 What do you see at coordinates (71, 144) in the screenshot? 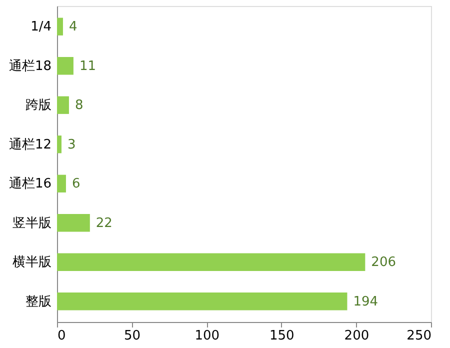
I see `data-label: 3` at bounding box center [71, 144].